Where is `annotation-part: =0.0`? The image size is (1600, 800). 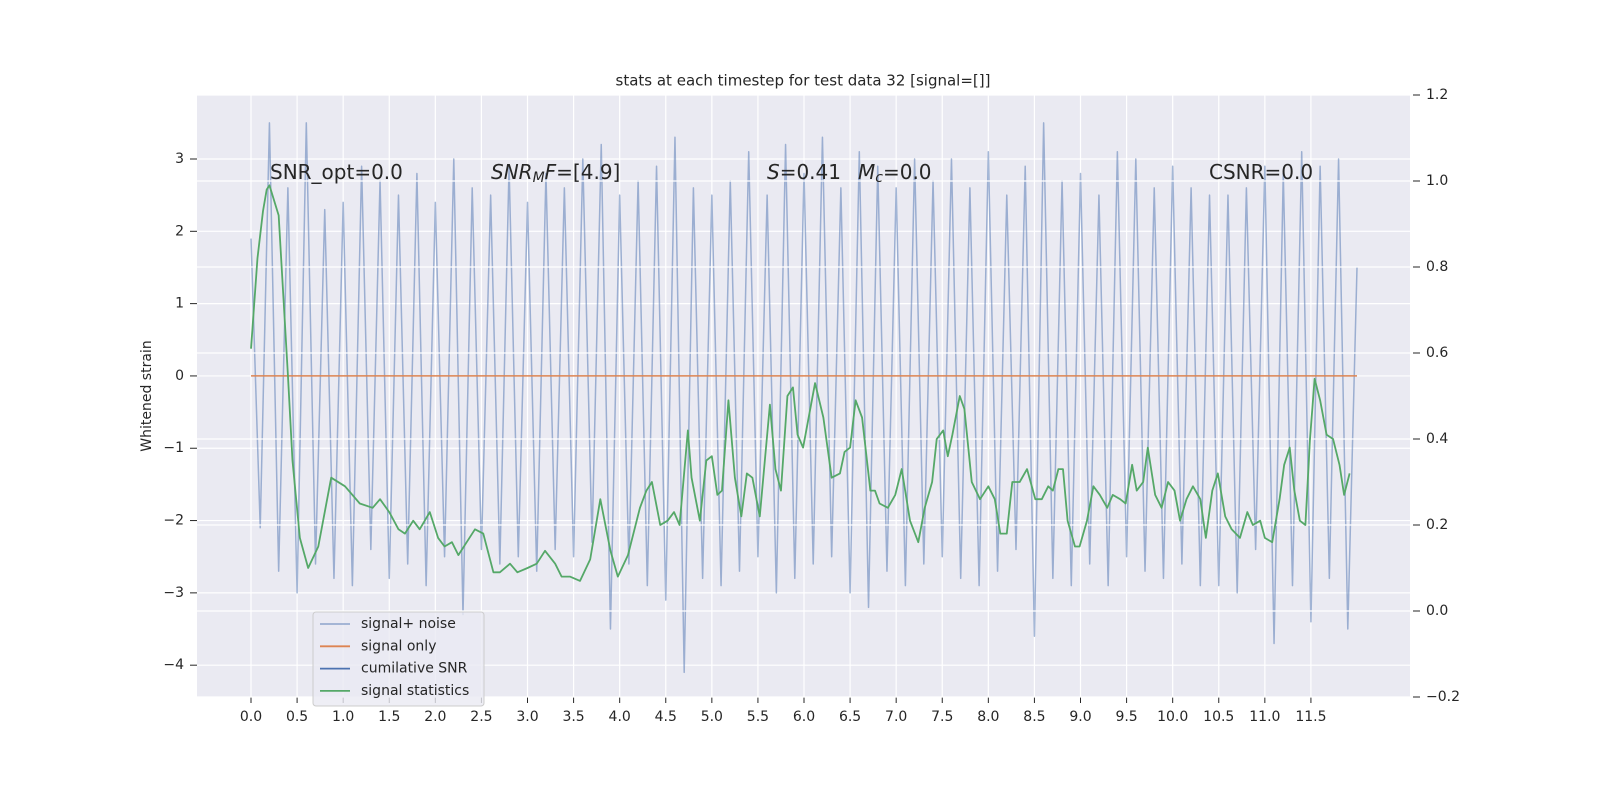 annotation-part: =0.0 is located at coordinates (907, 172).